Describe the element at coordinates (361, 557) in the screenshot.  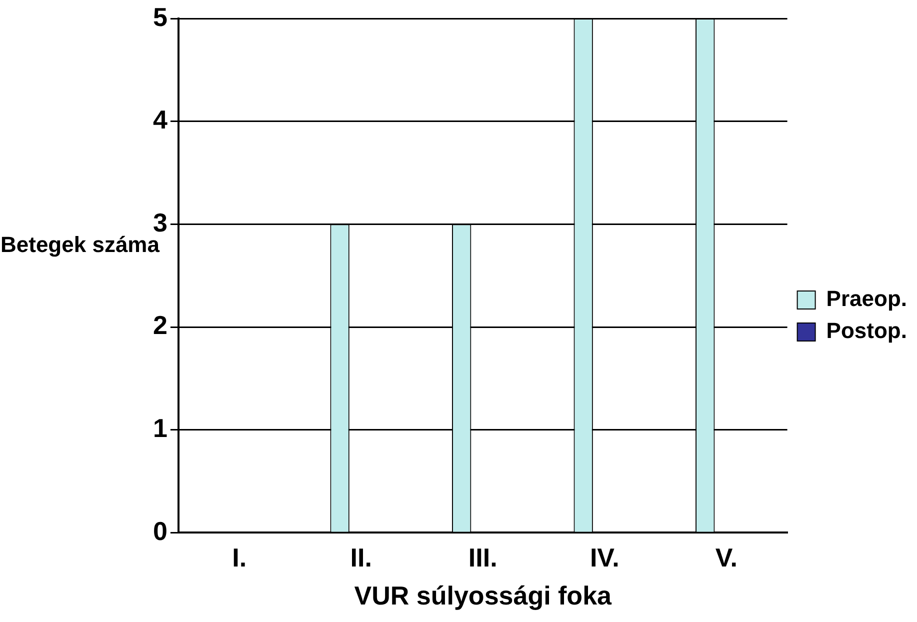
I see `x-tick-label: II.` at that location.